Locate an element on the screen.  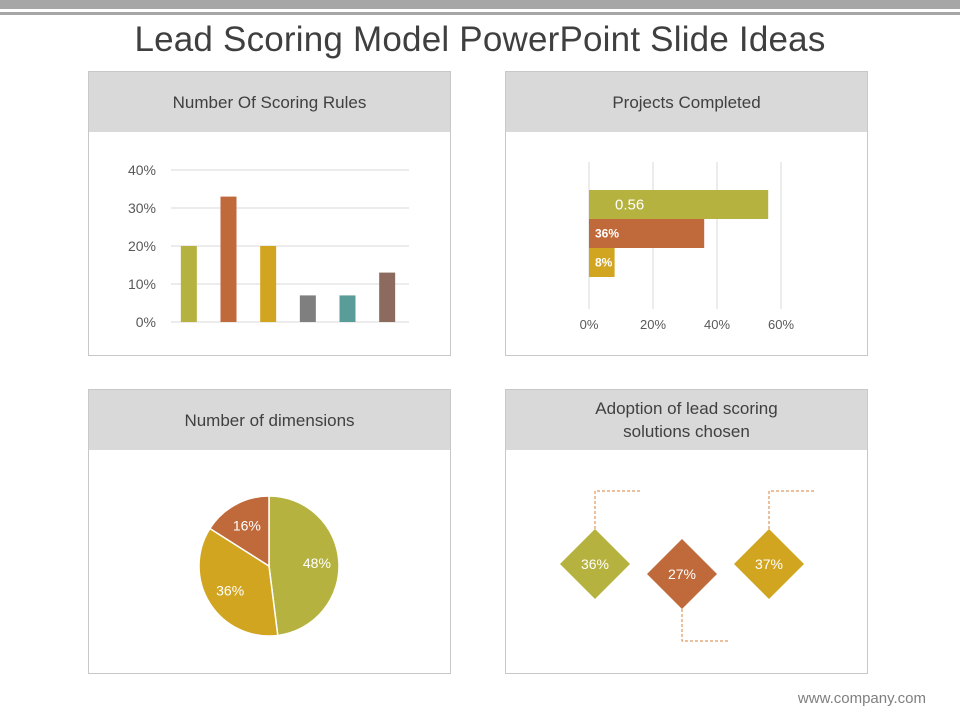
y-tick-label: 10% is located at coordinates (142, 284).